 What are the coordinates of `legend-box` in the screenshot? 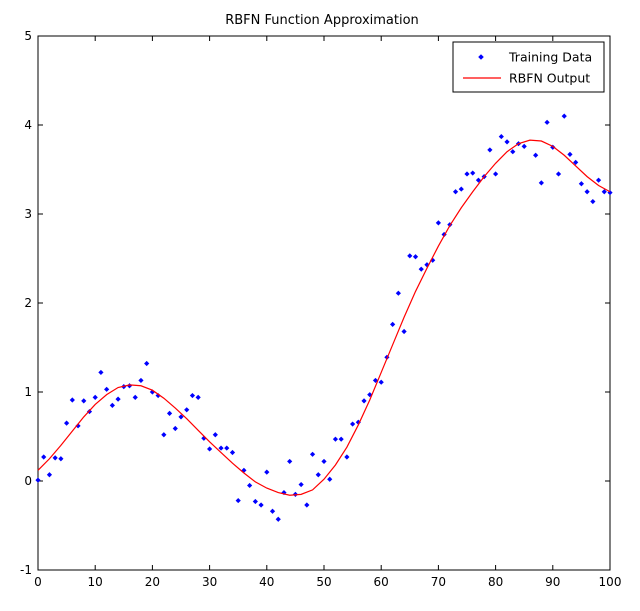 It's located at (528, 67).